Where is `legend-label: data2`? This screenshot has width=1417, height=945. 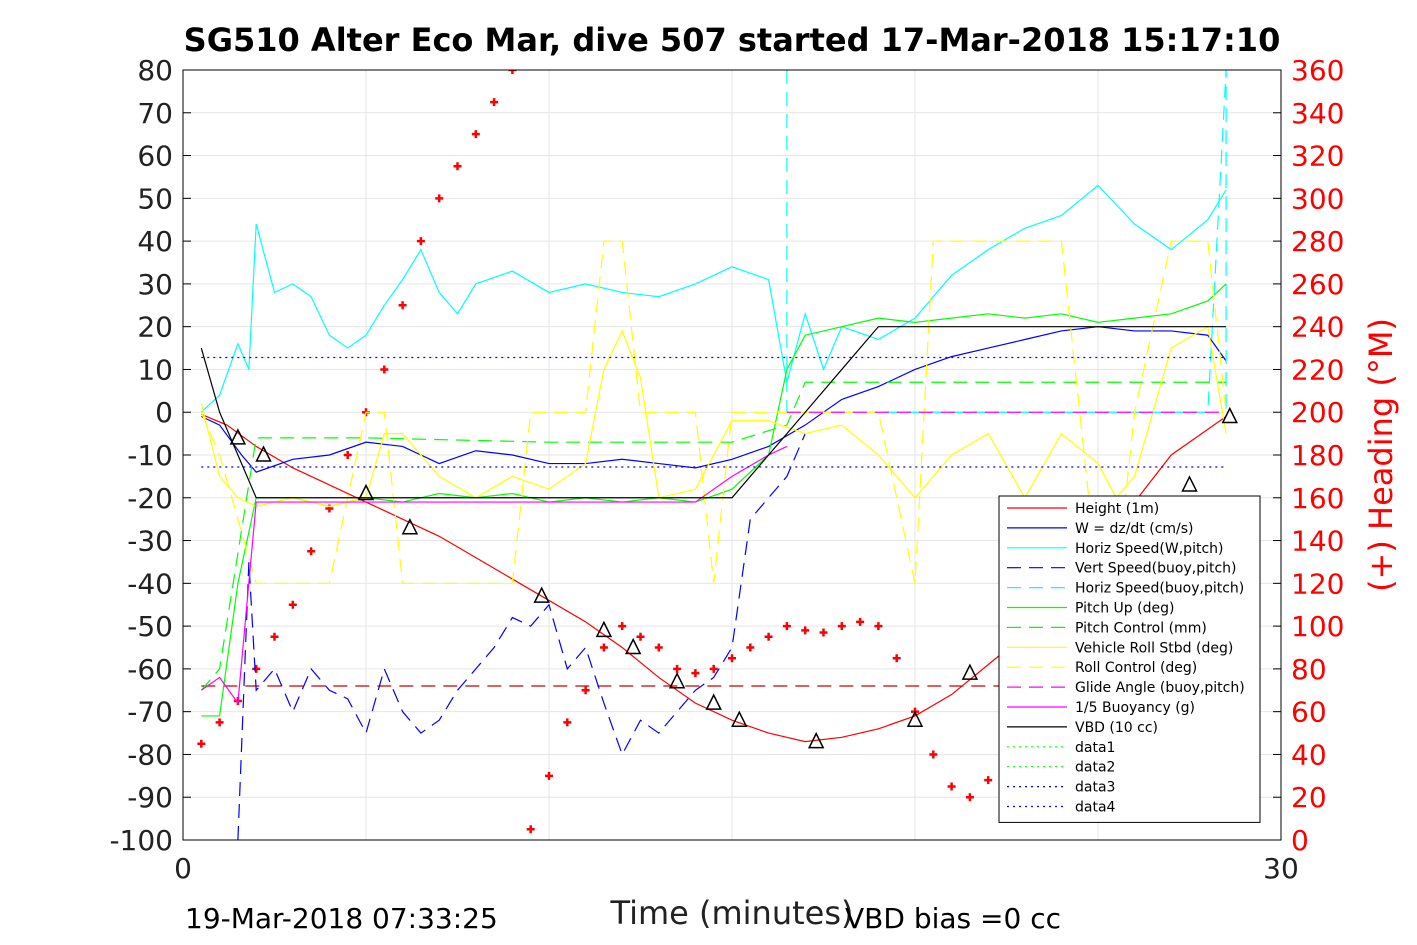 legend-label: data2 is located at coordinates (1095, 768).